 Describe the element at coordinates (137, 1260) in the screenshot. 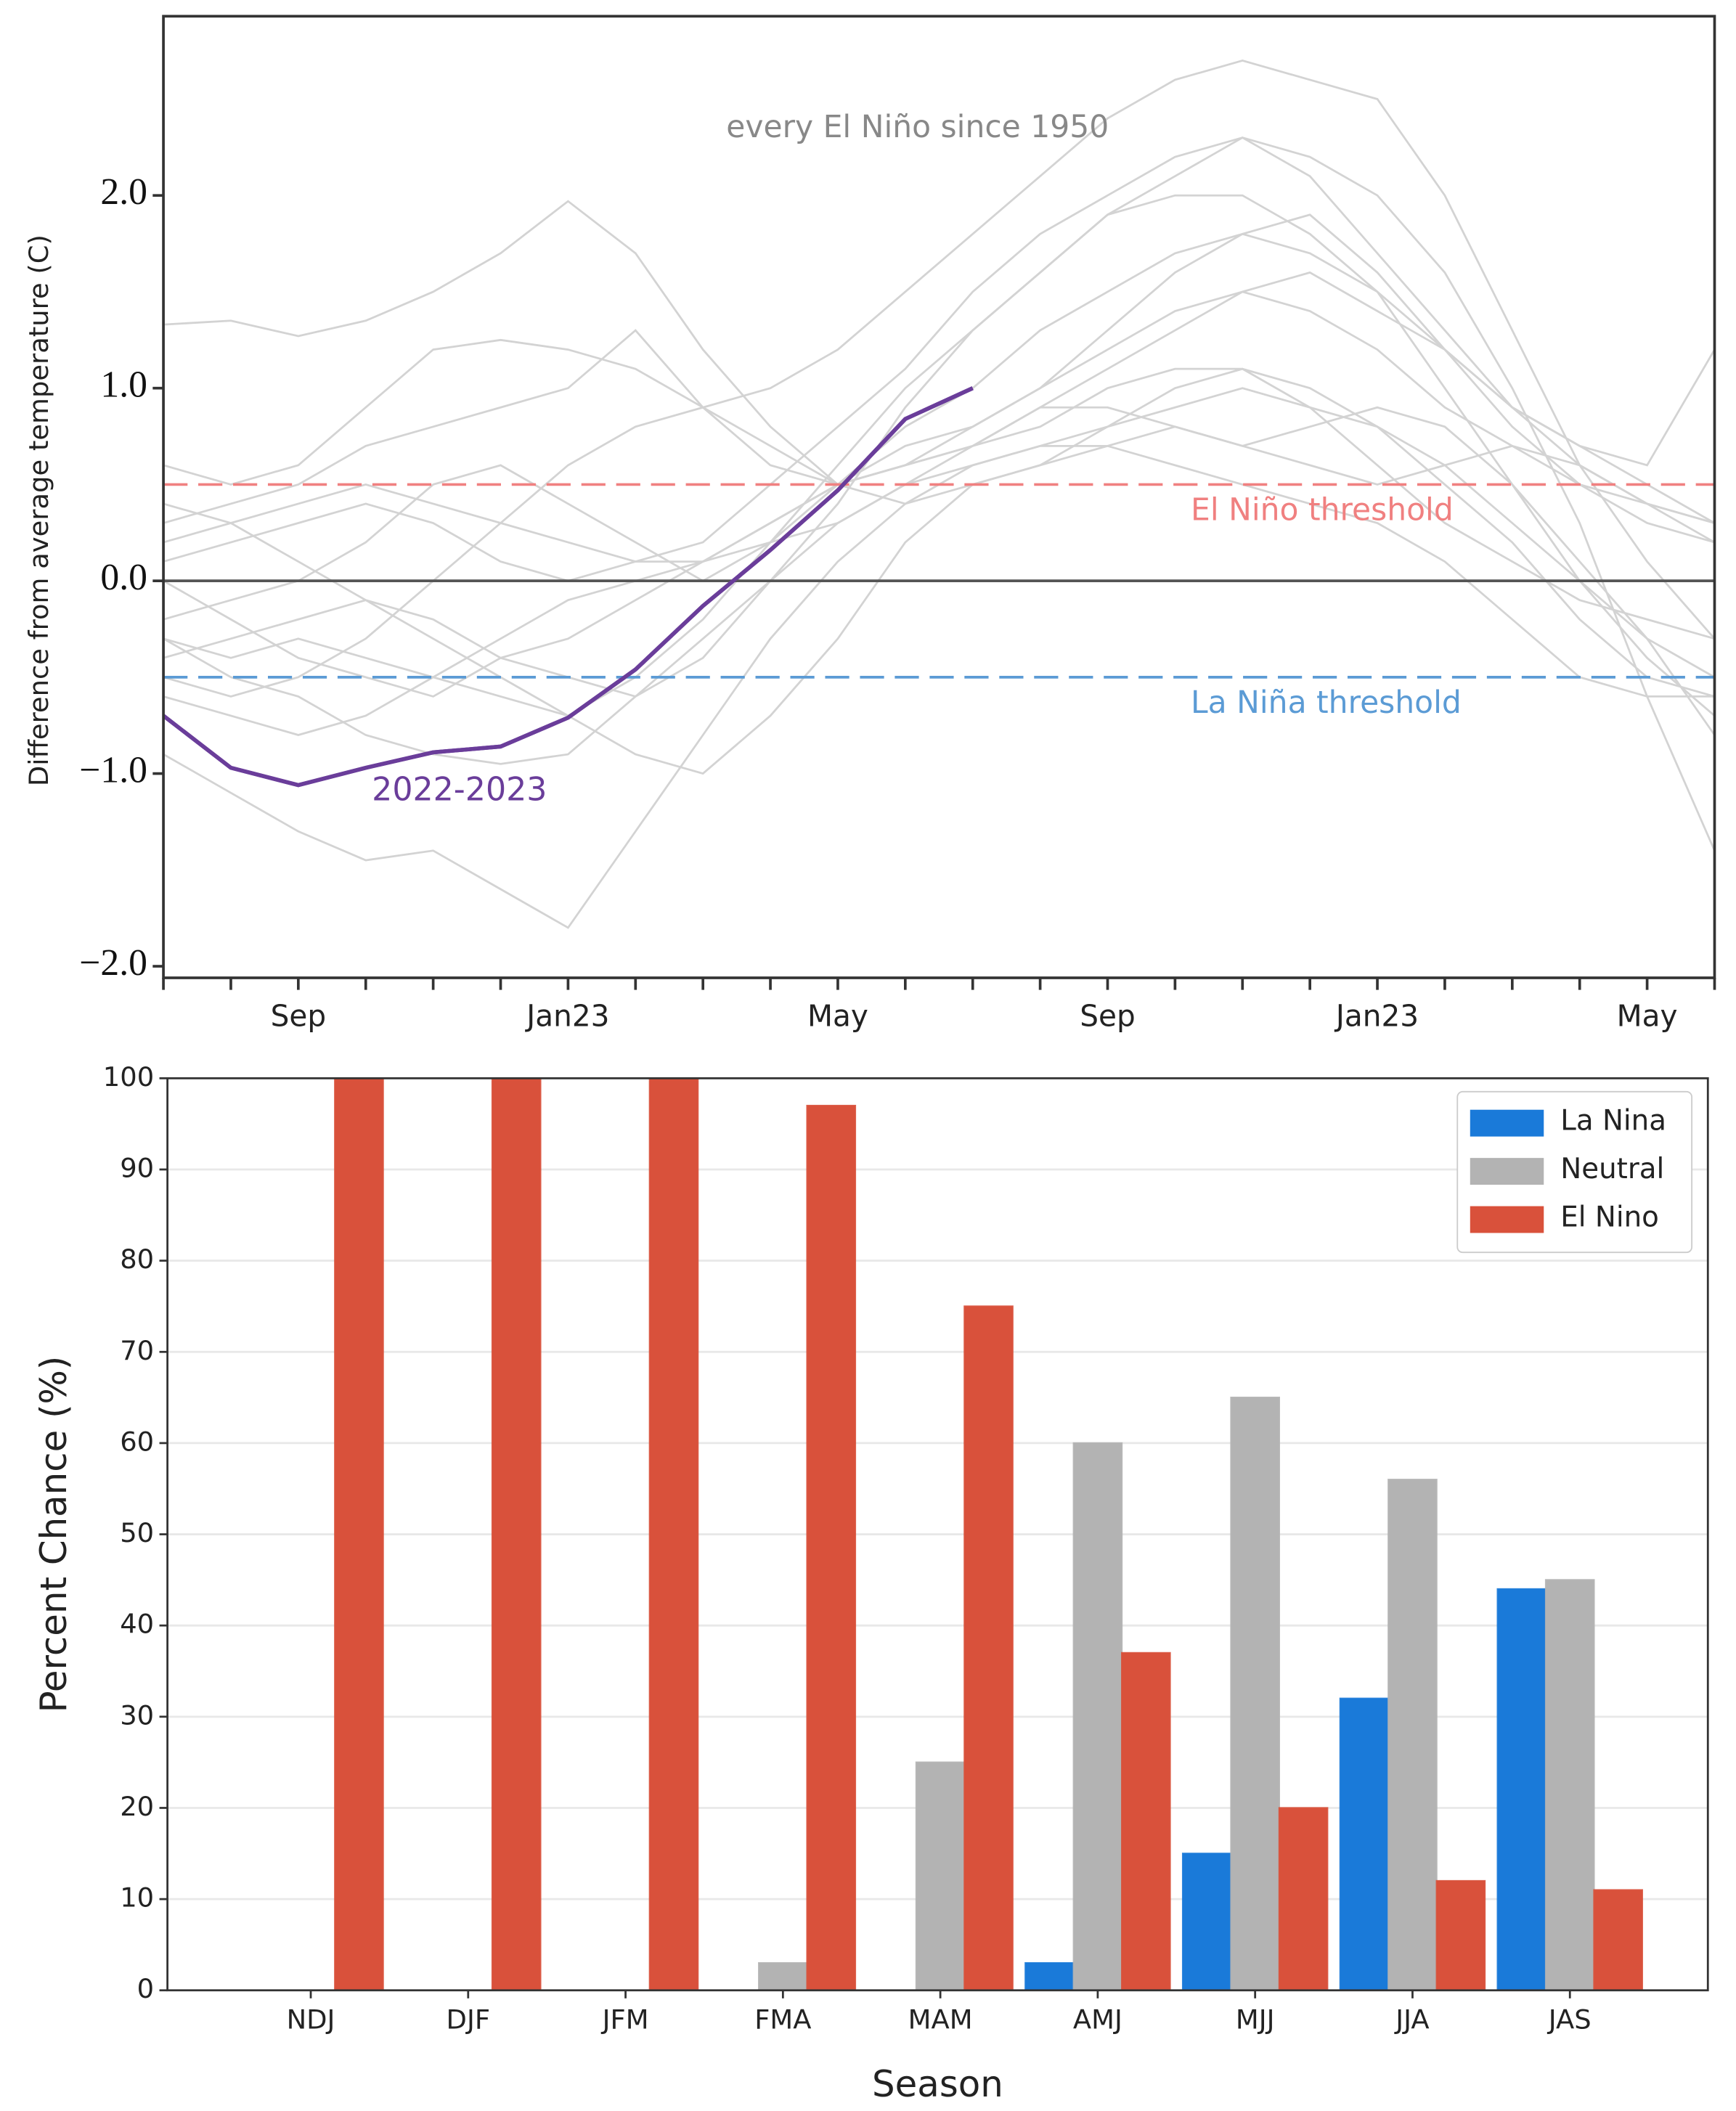

I see `y-tick-label: 80` at that location.